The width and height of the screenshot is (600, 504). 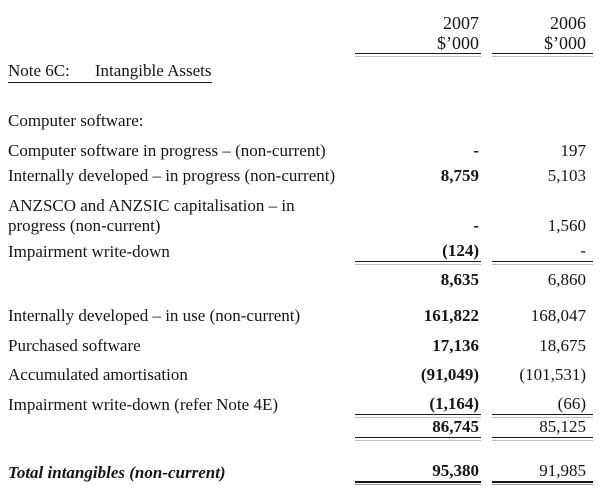 What do you see at coordinates (76, 120) in the screenshot?
I see `section-heading: Computer software:` at bounding box center [76, 120].